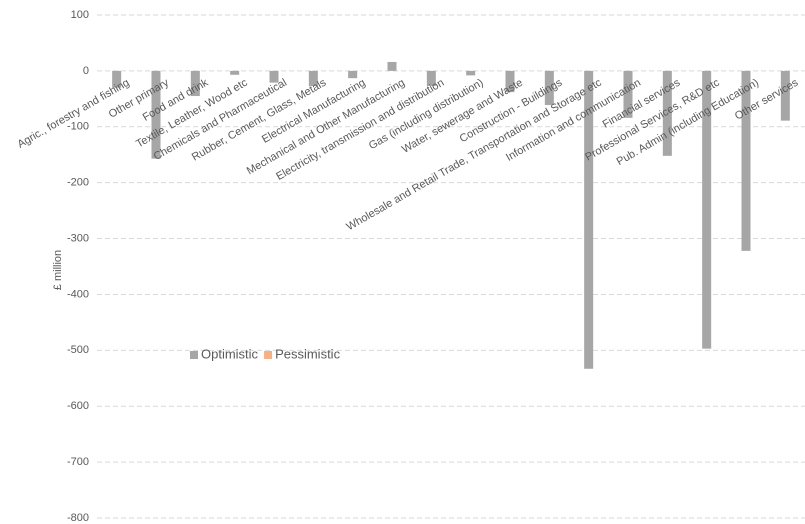 The height and width of the screenshot is (524, 805). I want to click on y-tick-label: -600, so click(78, 406).